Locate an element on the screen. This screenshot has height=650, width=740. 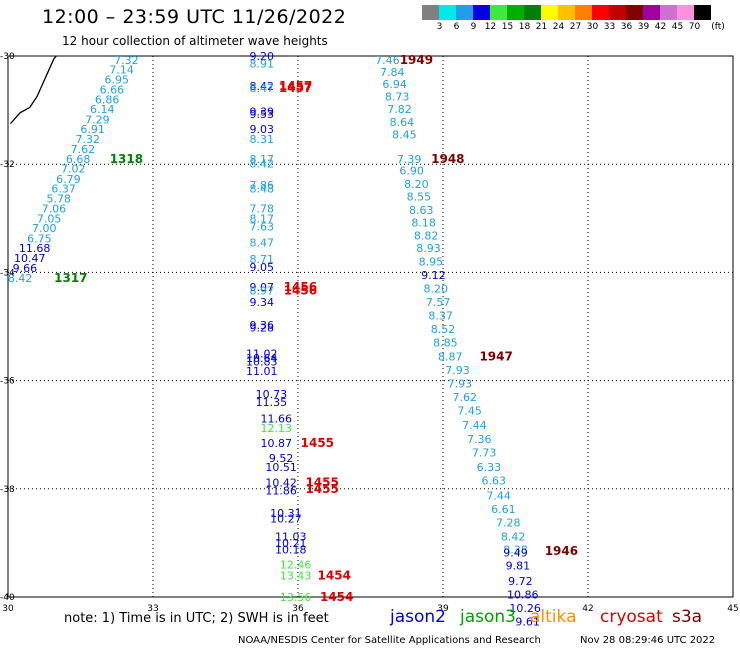
swh-value-label: 8.97 is located at coordinates (262, 290).